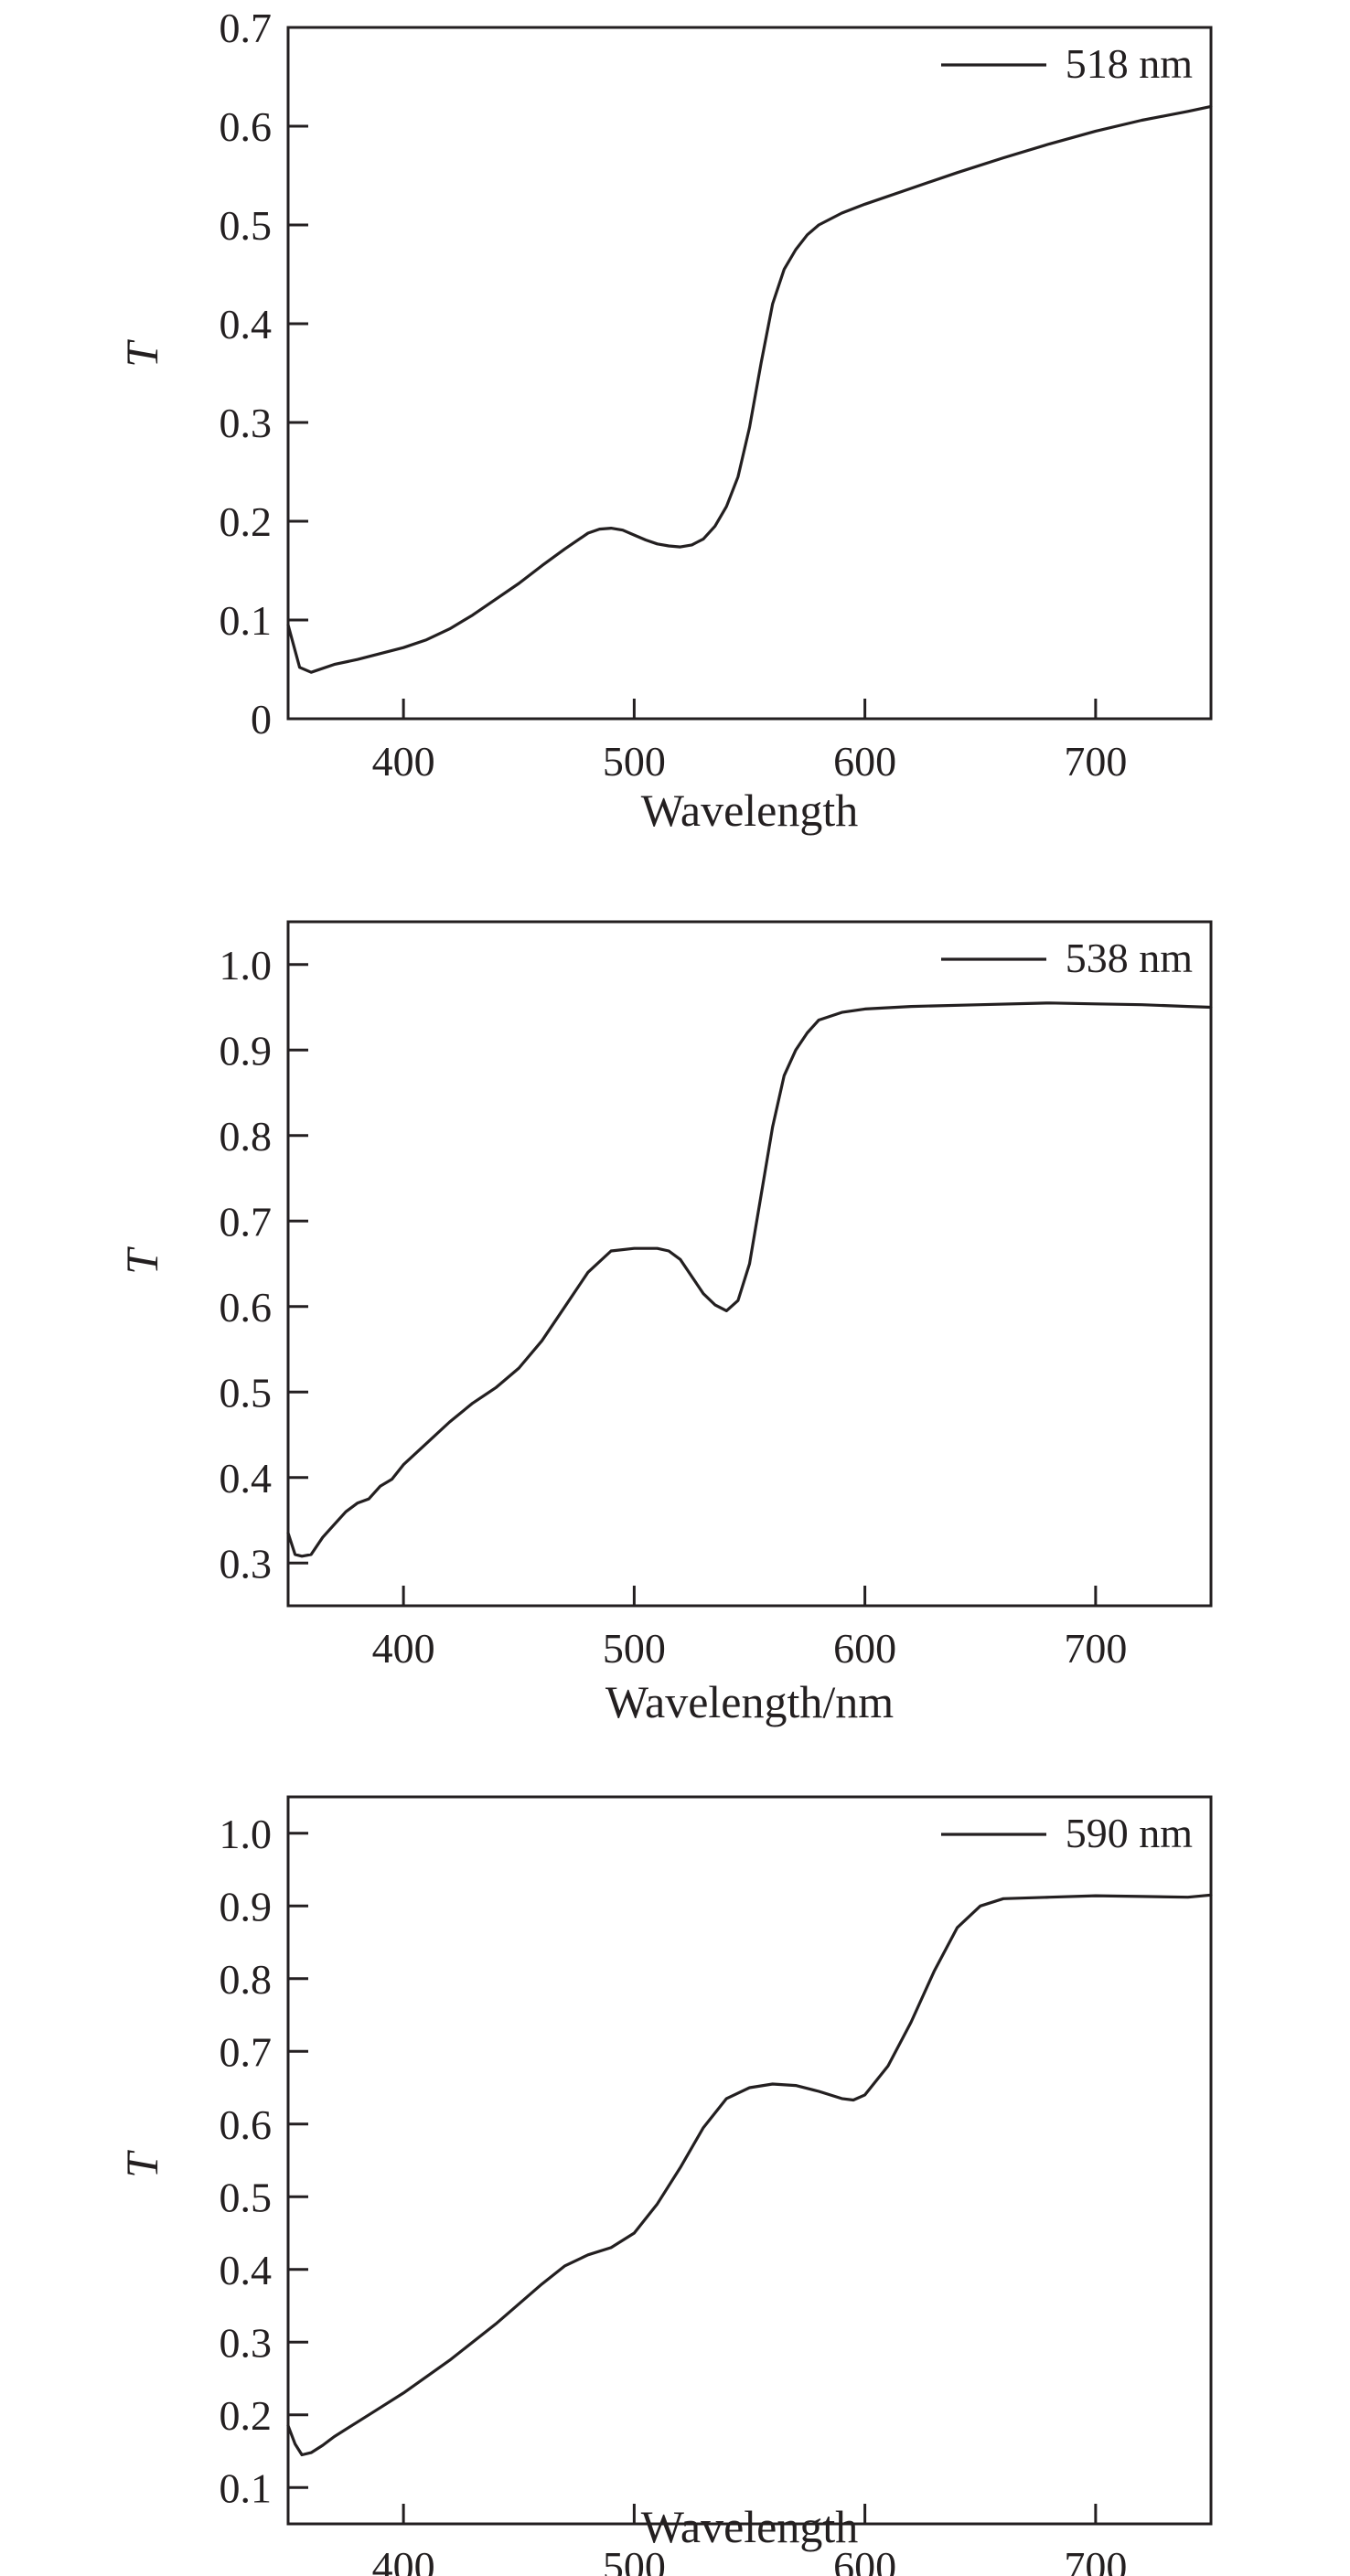 This screenshot has width=1350, height=2576. What do you see at coordinates (749, 1701) in the screenshot?
I see `x-axis-title: Wavelength/nm` at bounding box center [749, 1701].